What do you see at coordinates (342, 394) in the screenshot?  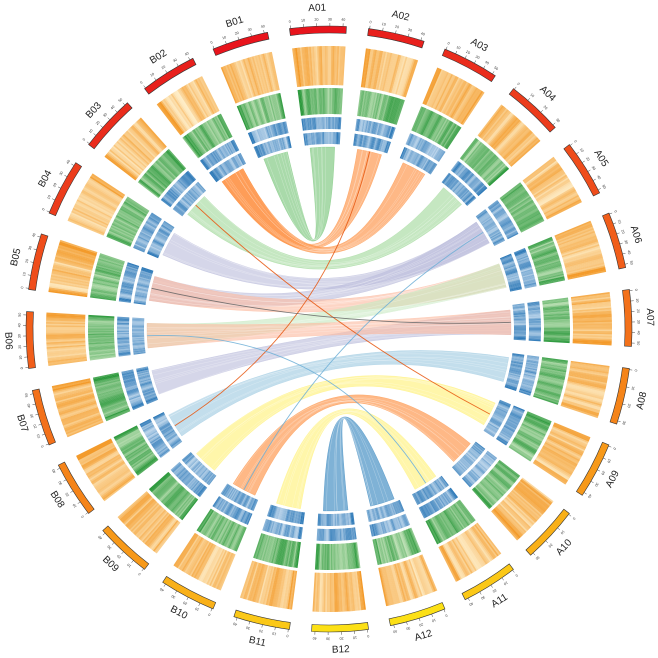 I see `link-strand` at bounding box center [342, 394].